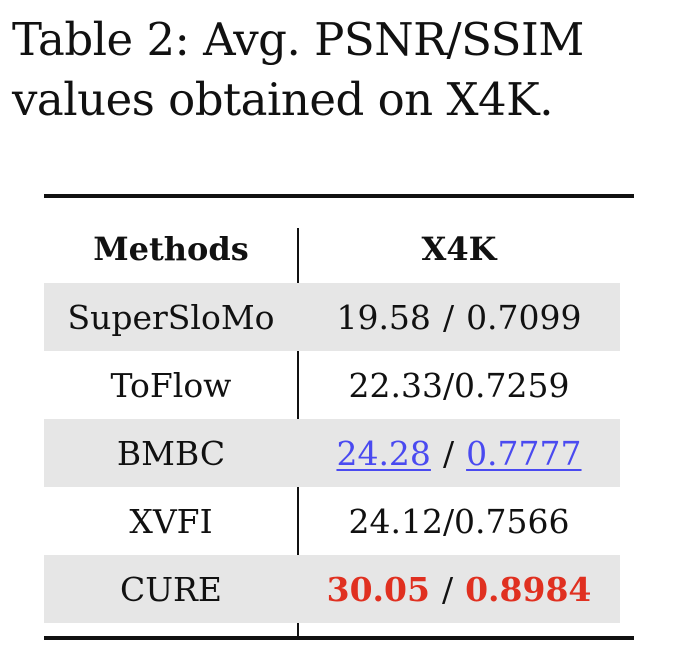 The image size is (684, 656). I want to click on metric-value: 24.12/0.7566, so click(459, 521).